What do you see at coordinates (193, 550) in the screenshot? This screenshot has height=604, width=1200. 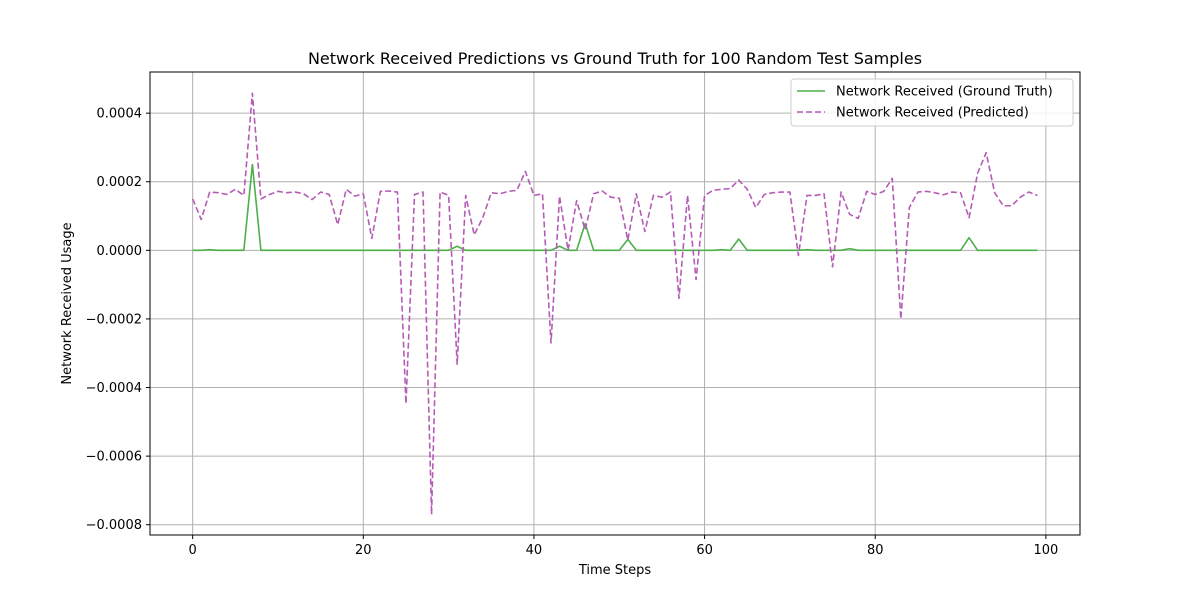 I see `x-tick-label: 0` at bounding box center [193, 550].